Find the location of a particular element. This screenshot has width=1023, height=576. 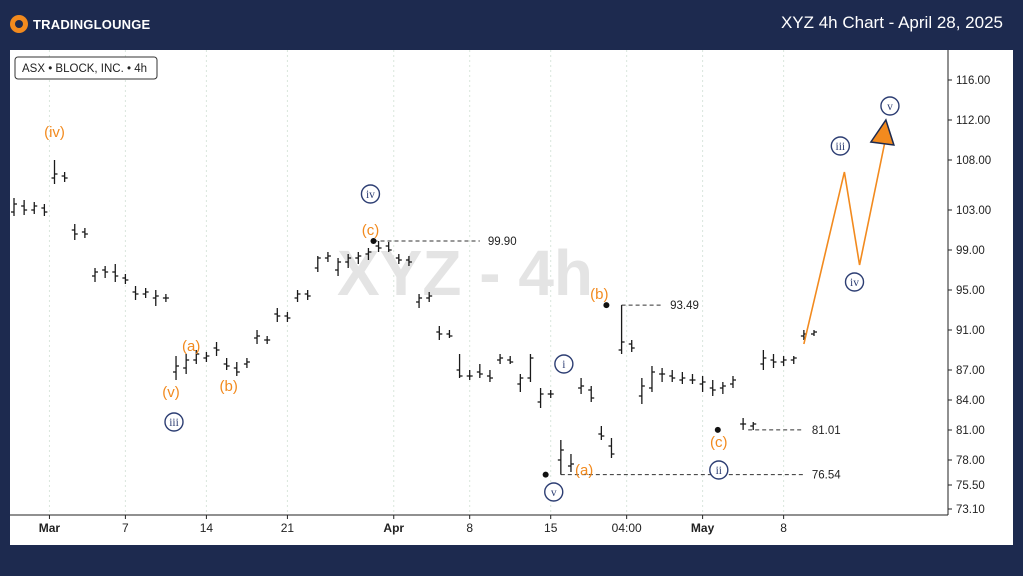

wave-label: (v) is located at coordinates (171, 392).